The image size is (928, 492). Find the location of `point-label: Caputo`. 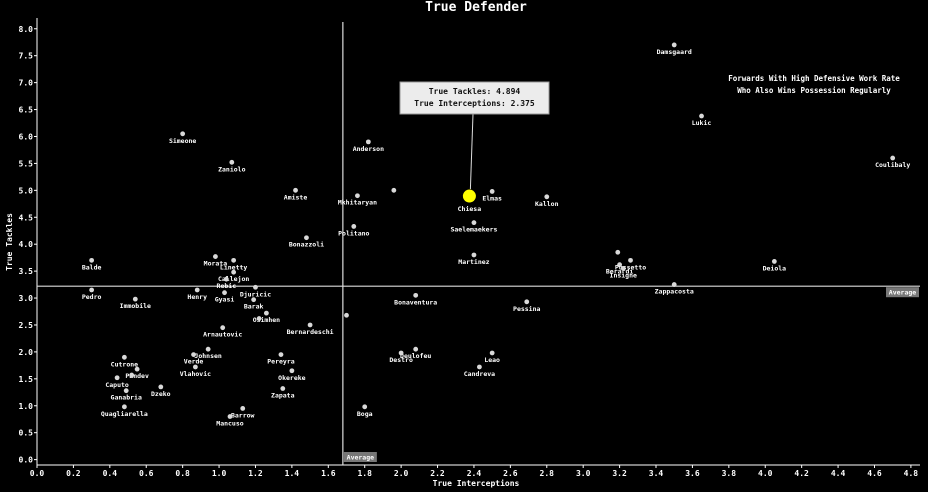

point-label: Caputo is located at coordinates (117, 385).